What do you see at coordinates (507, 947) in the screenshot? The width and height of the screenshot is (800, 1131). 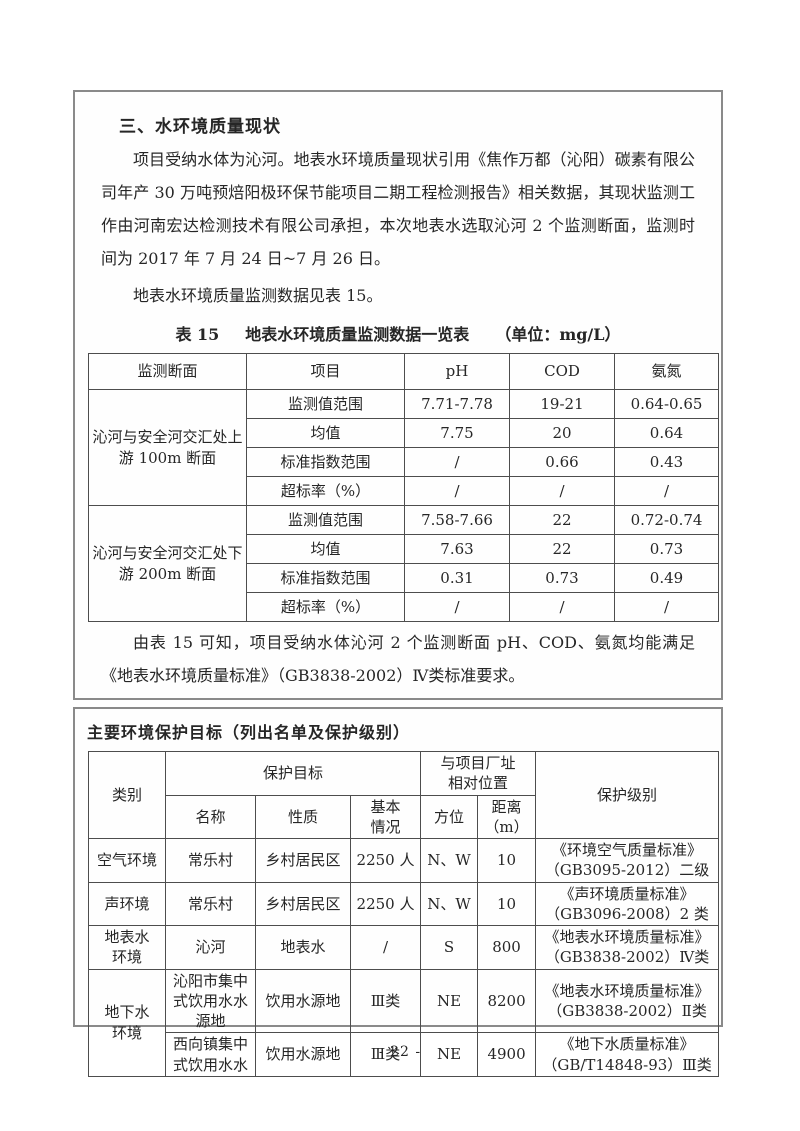 I see `cell-distance: 800` at bounding box center [507, 947].